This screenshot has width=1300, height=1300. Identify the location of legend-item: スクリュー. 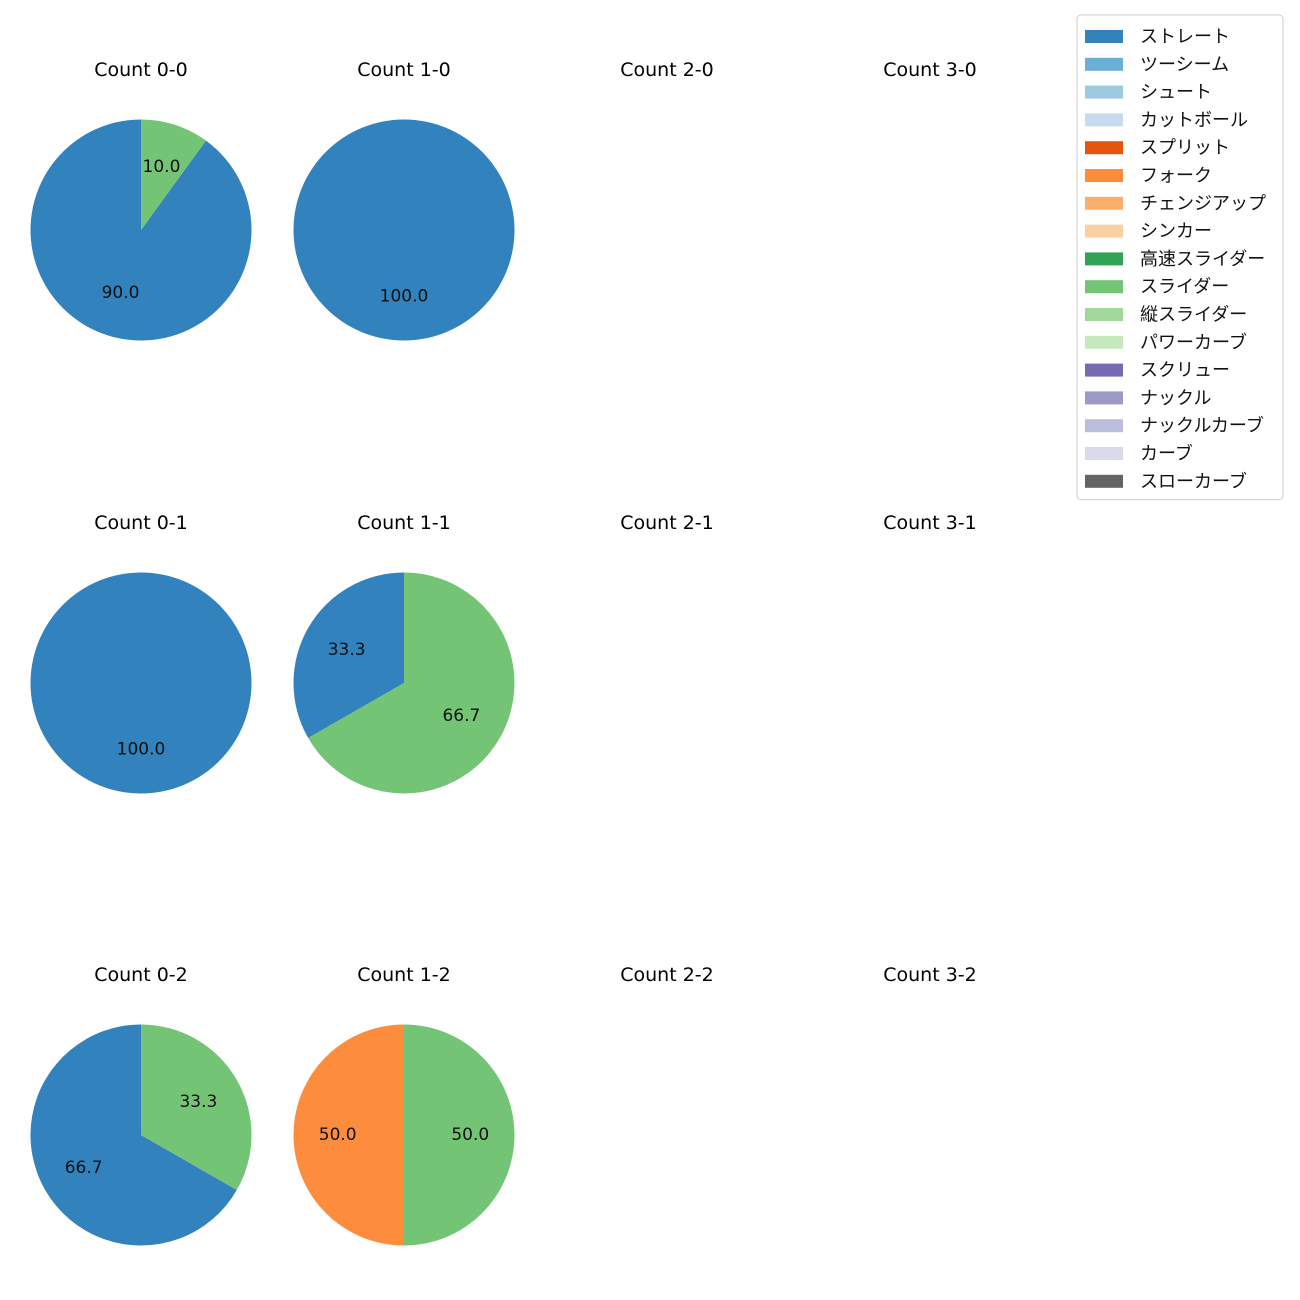
(1157, 370).